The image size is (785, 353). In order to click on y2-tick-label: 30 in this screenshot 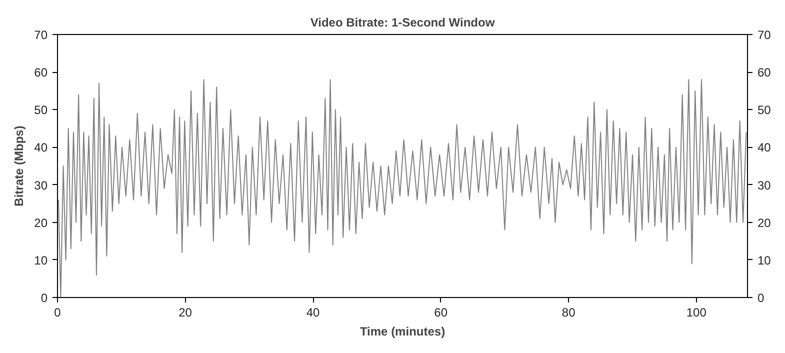, I will do `click(765, 185)`.